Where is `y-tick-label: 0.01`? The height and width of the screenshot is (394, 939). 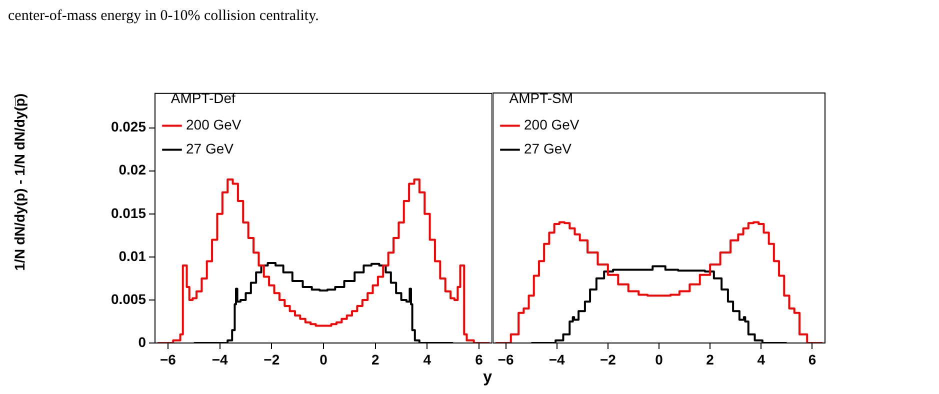 y-tick-label: 0.01 is located at coordinates (132, 256).